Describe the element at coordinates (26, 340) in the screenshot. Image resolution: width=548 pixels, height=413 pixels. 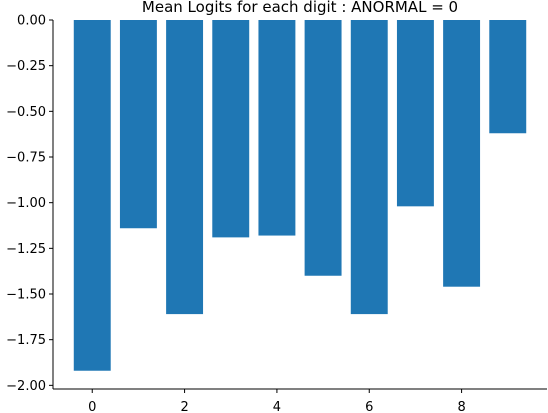
I see `y-tick-label: −1.75` at that location.